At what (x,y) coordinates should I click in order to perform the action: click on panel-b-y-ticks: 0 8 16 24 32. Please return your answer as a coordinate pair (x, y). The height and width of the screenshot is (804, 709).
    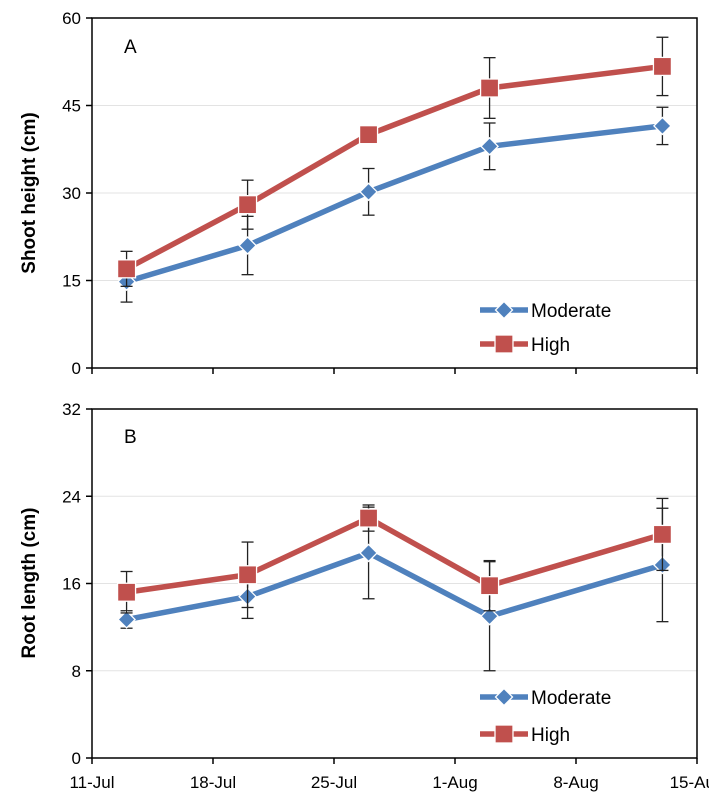
    Looking at the image, I should click on (77, 584).